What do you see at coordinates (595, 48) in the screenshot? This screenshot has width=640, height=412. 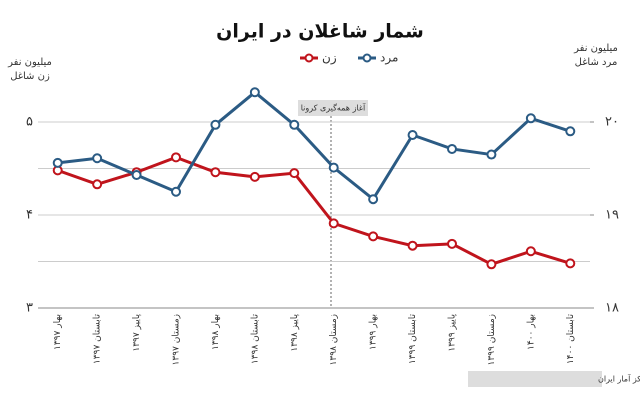 I see `y2-axis-label: میلیون نفر` at bounding box center [595, 48].